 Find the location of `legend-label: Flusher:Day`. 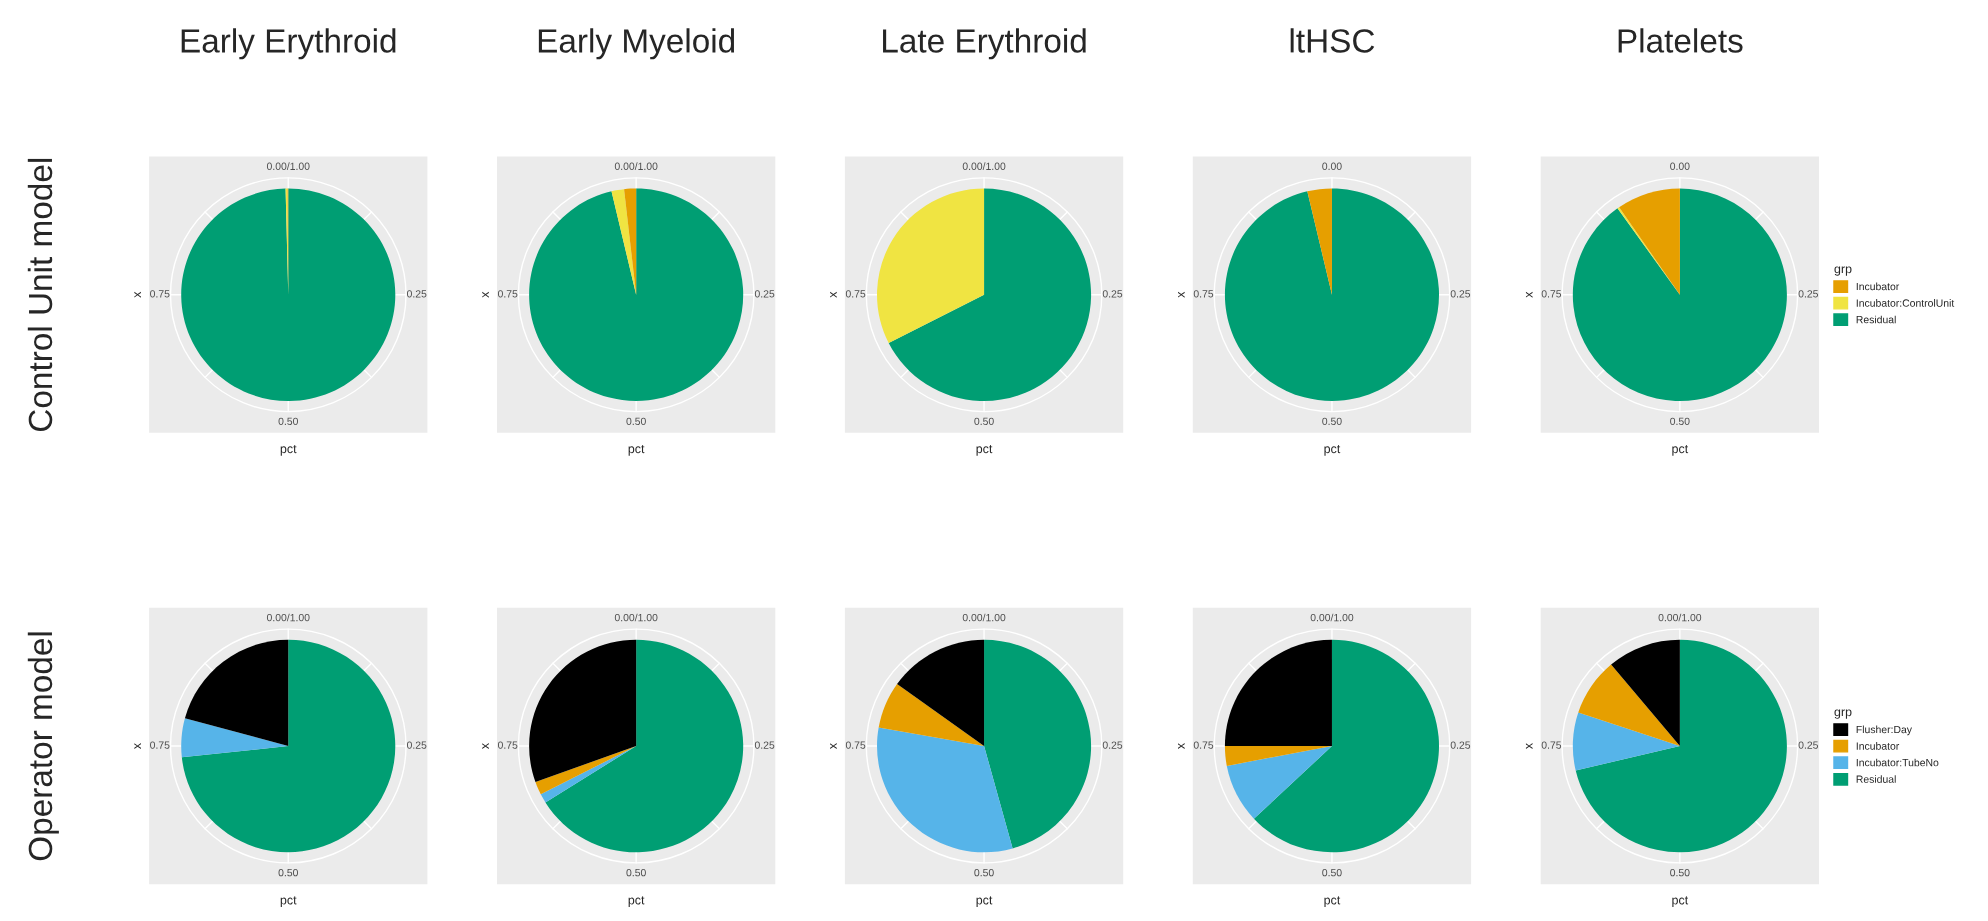

legend-label: Flusher:Day is located at coordinates (1884, 730).